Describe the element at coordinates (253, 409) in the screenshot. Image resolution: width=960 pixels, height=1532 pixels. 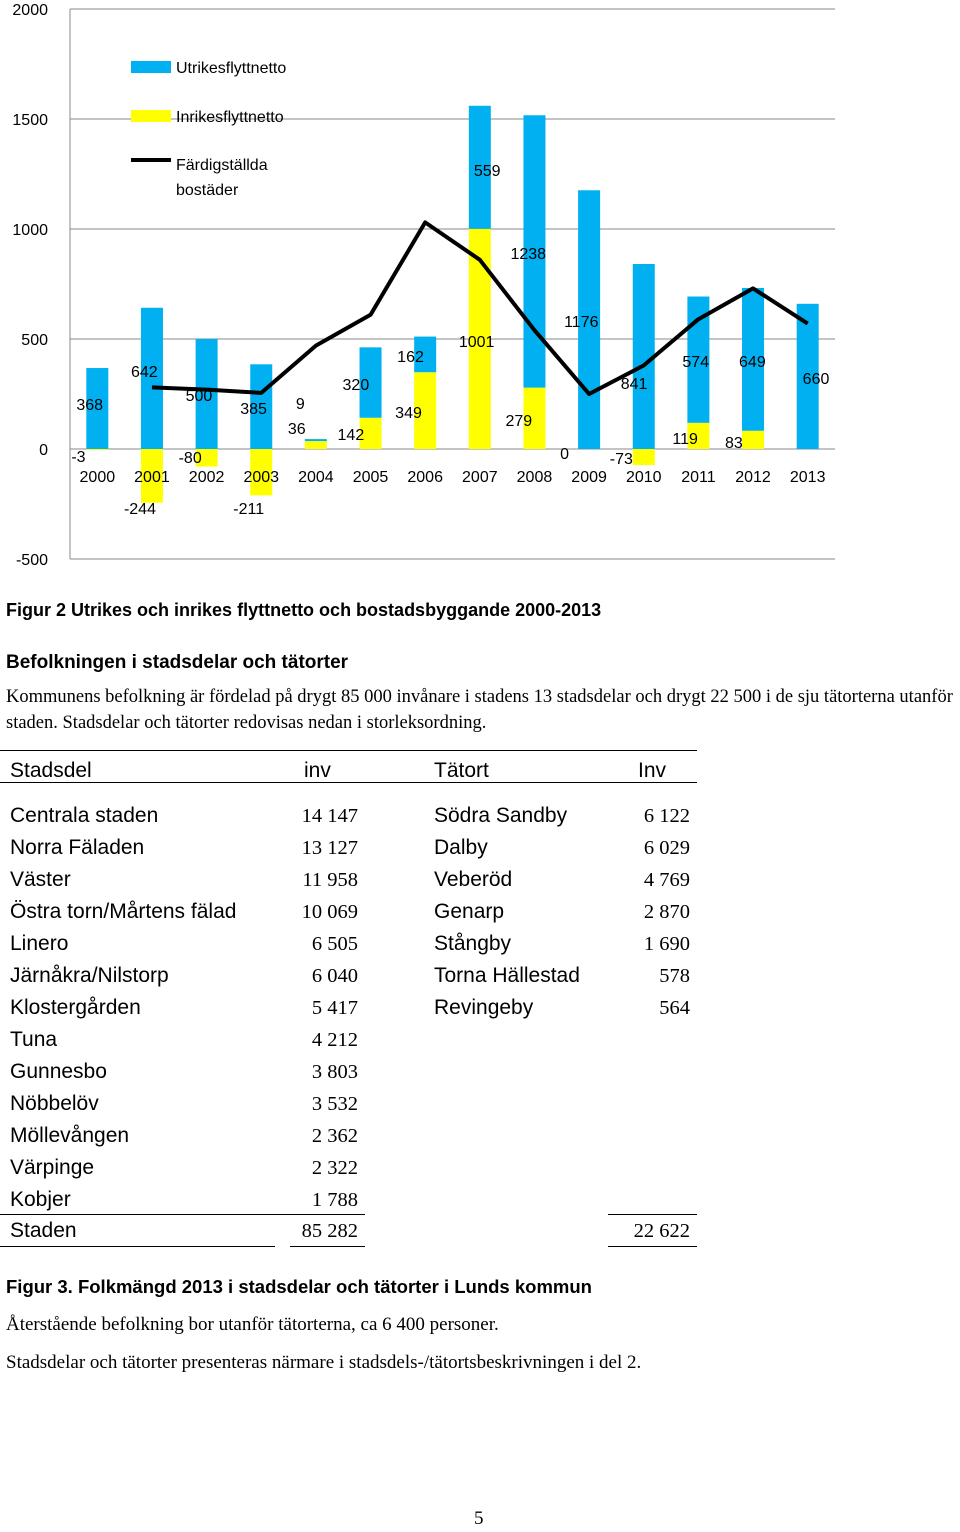
I see `data-label-utrikes: 385` at that location.